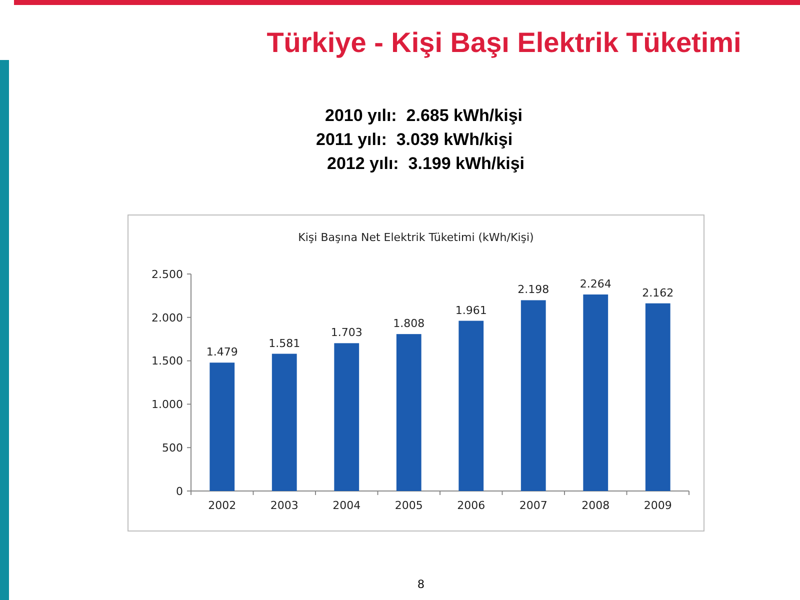 The width and height of the screenshot is (800, 600). Describe the element at coordinates (179, 491) in the screenshot. I see `y-tick-label: 0` at that location.